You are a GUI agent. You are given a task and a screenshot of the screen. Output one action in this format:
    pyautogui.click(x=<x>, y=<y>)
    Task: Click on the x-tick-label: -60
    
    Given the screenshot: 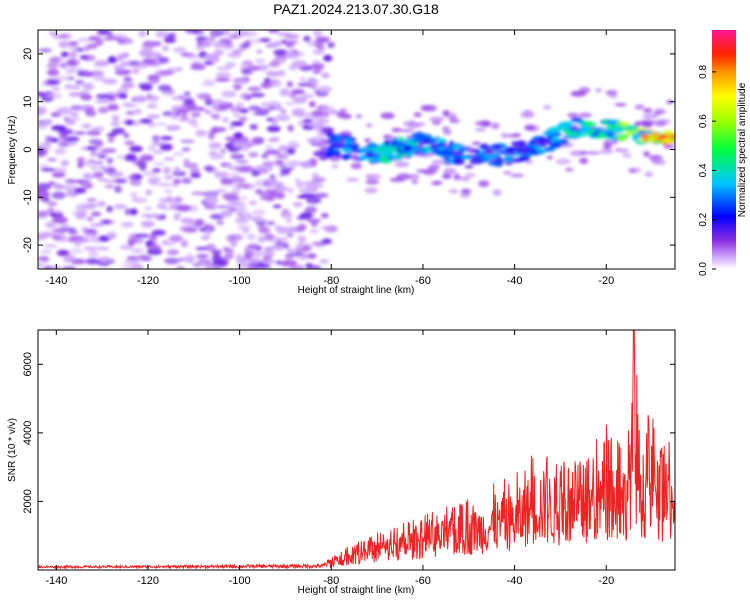 What is the action you would take?
    pyautogui.click(x=423, y=281)
    